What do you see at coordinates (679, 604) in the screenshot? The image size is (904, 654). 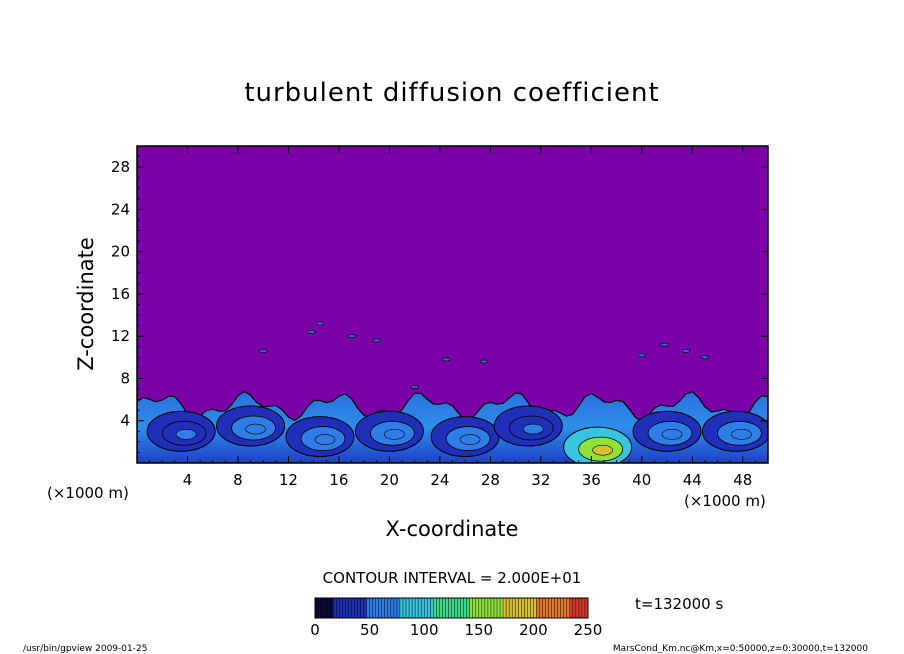 I see `time-label: t=132000 s` at bounding box center [679, 604].